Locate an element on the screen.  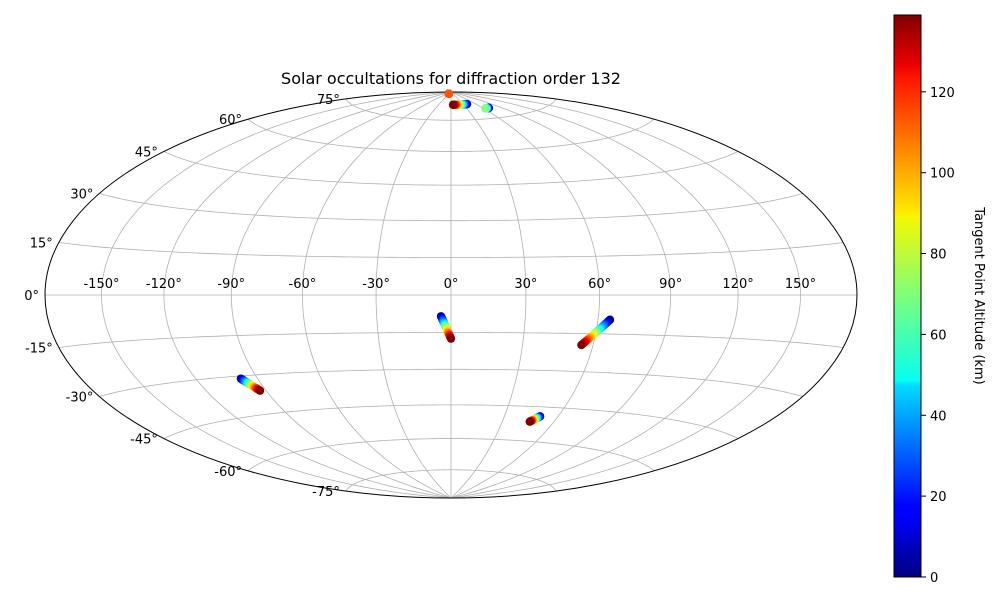
longitude-tick-label: 150° is located at coordinates (800, 284).